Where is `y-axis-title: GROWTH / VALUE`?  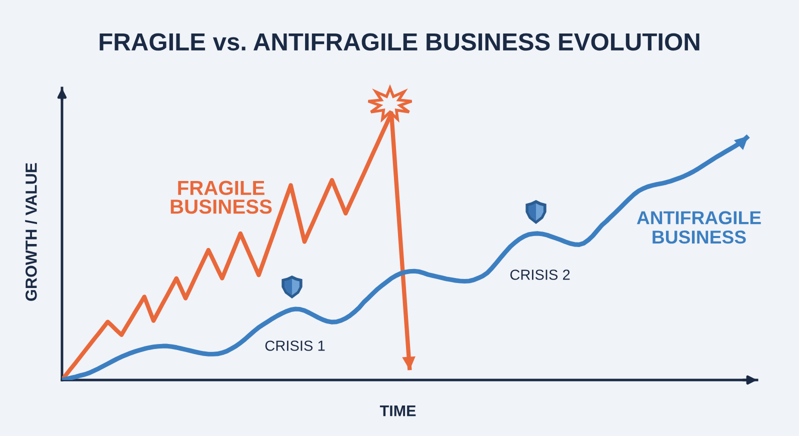
y-axis-title: GROWTH / VALUE is located at coordinates (31, 232).